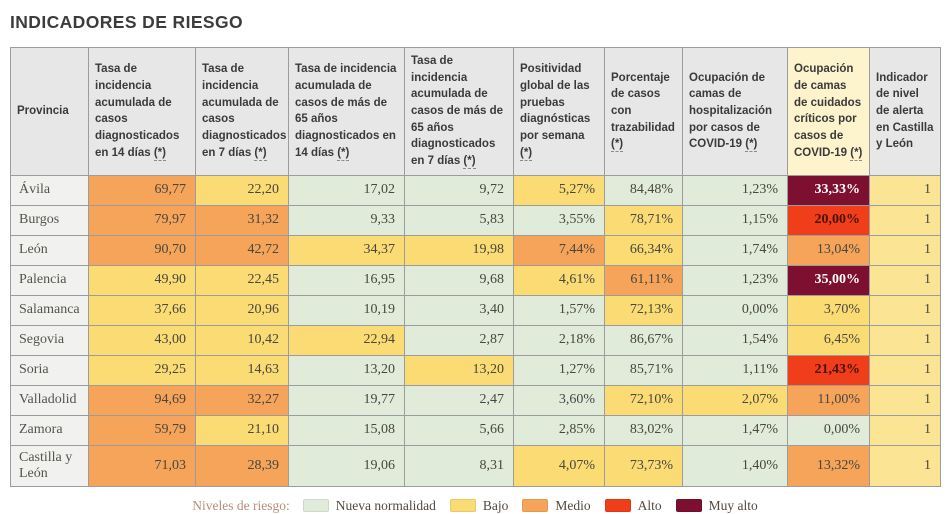 This screenshot has width=950, height=514. Describe the element at coordinates (735, 220) in the screenshot. I see `value-cell-camas-hospitalizacion: 1,15%` at that location.